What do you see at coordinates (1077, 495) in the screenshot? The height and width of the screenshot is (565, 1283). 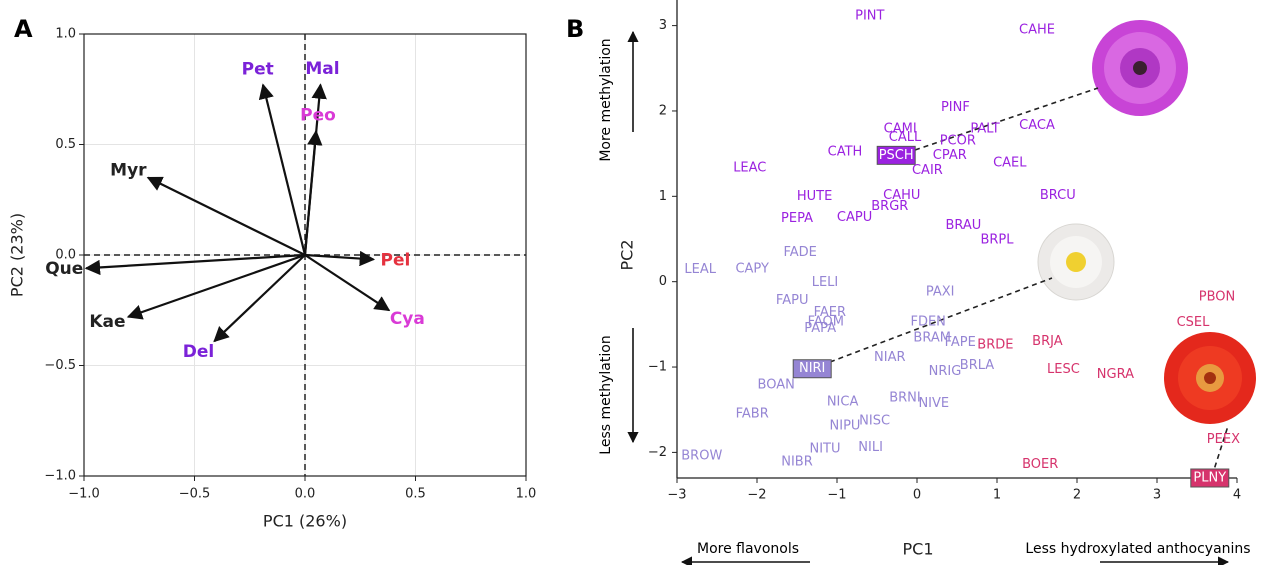 I see `x-tick-label: 2` at bounding box center [1077, 495].